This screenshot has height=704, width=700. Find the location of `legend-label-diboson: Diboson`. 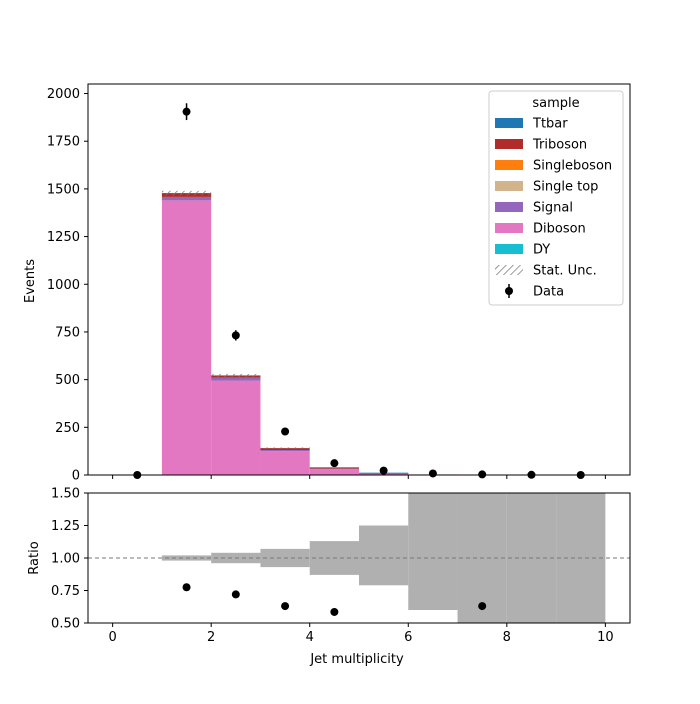

legend-label-diboson: Diboson is located at coordinates (559, 229).